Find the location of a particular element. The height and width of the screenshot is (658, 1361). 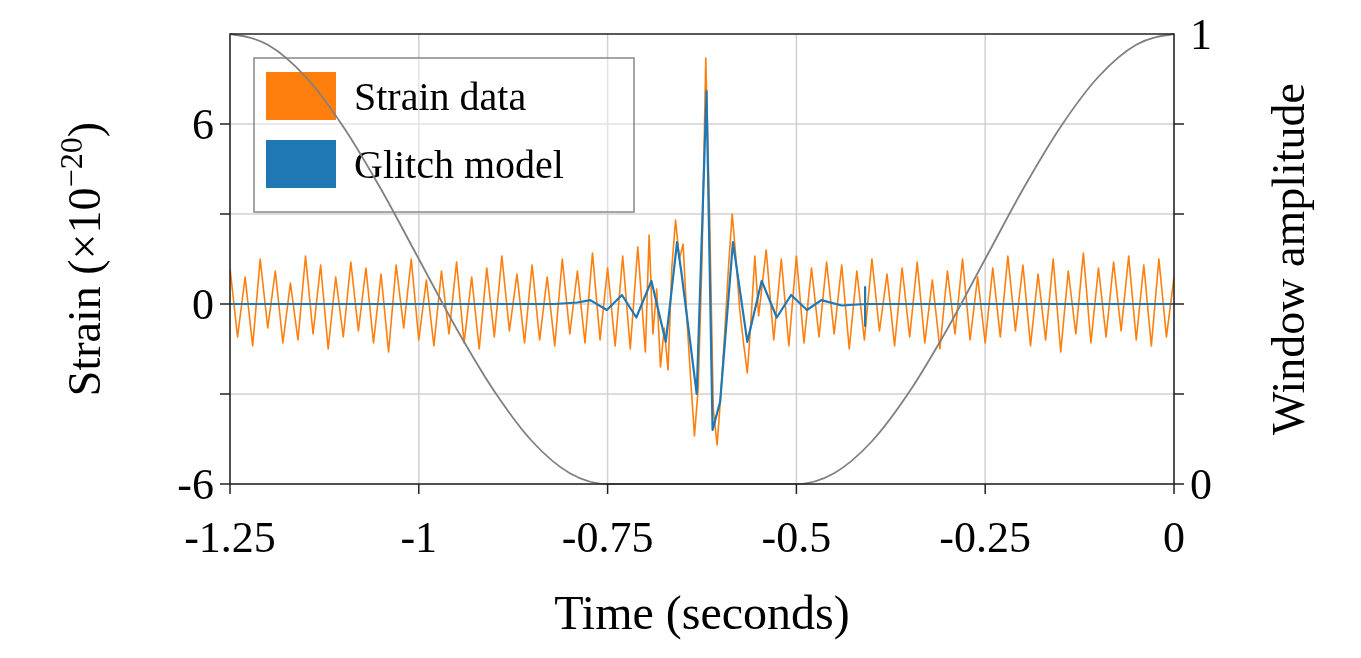

x-tick-label: 0 is located at coordinates (1174, 537).